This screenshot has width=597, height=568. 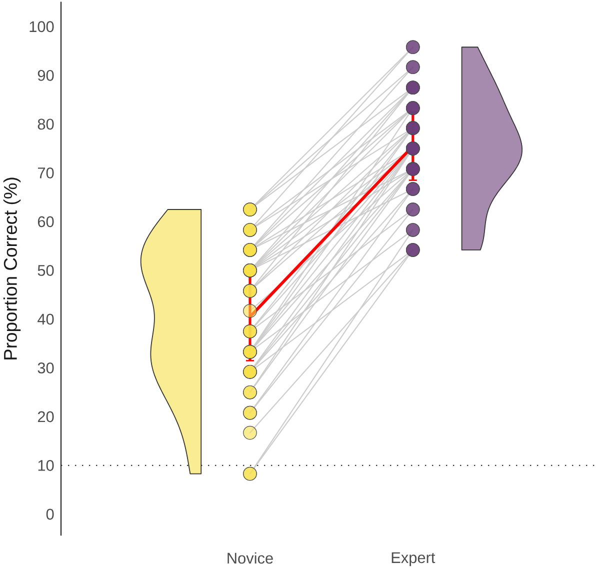 What do you see at coordinates (46, 172) in the screenshot?
I see `y-tick-label: 70` at bounding box center [46, 172].